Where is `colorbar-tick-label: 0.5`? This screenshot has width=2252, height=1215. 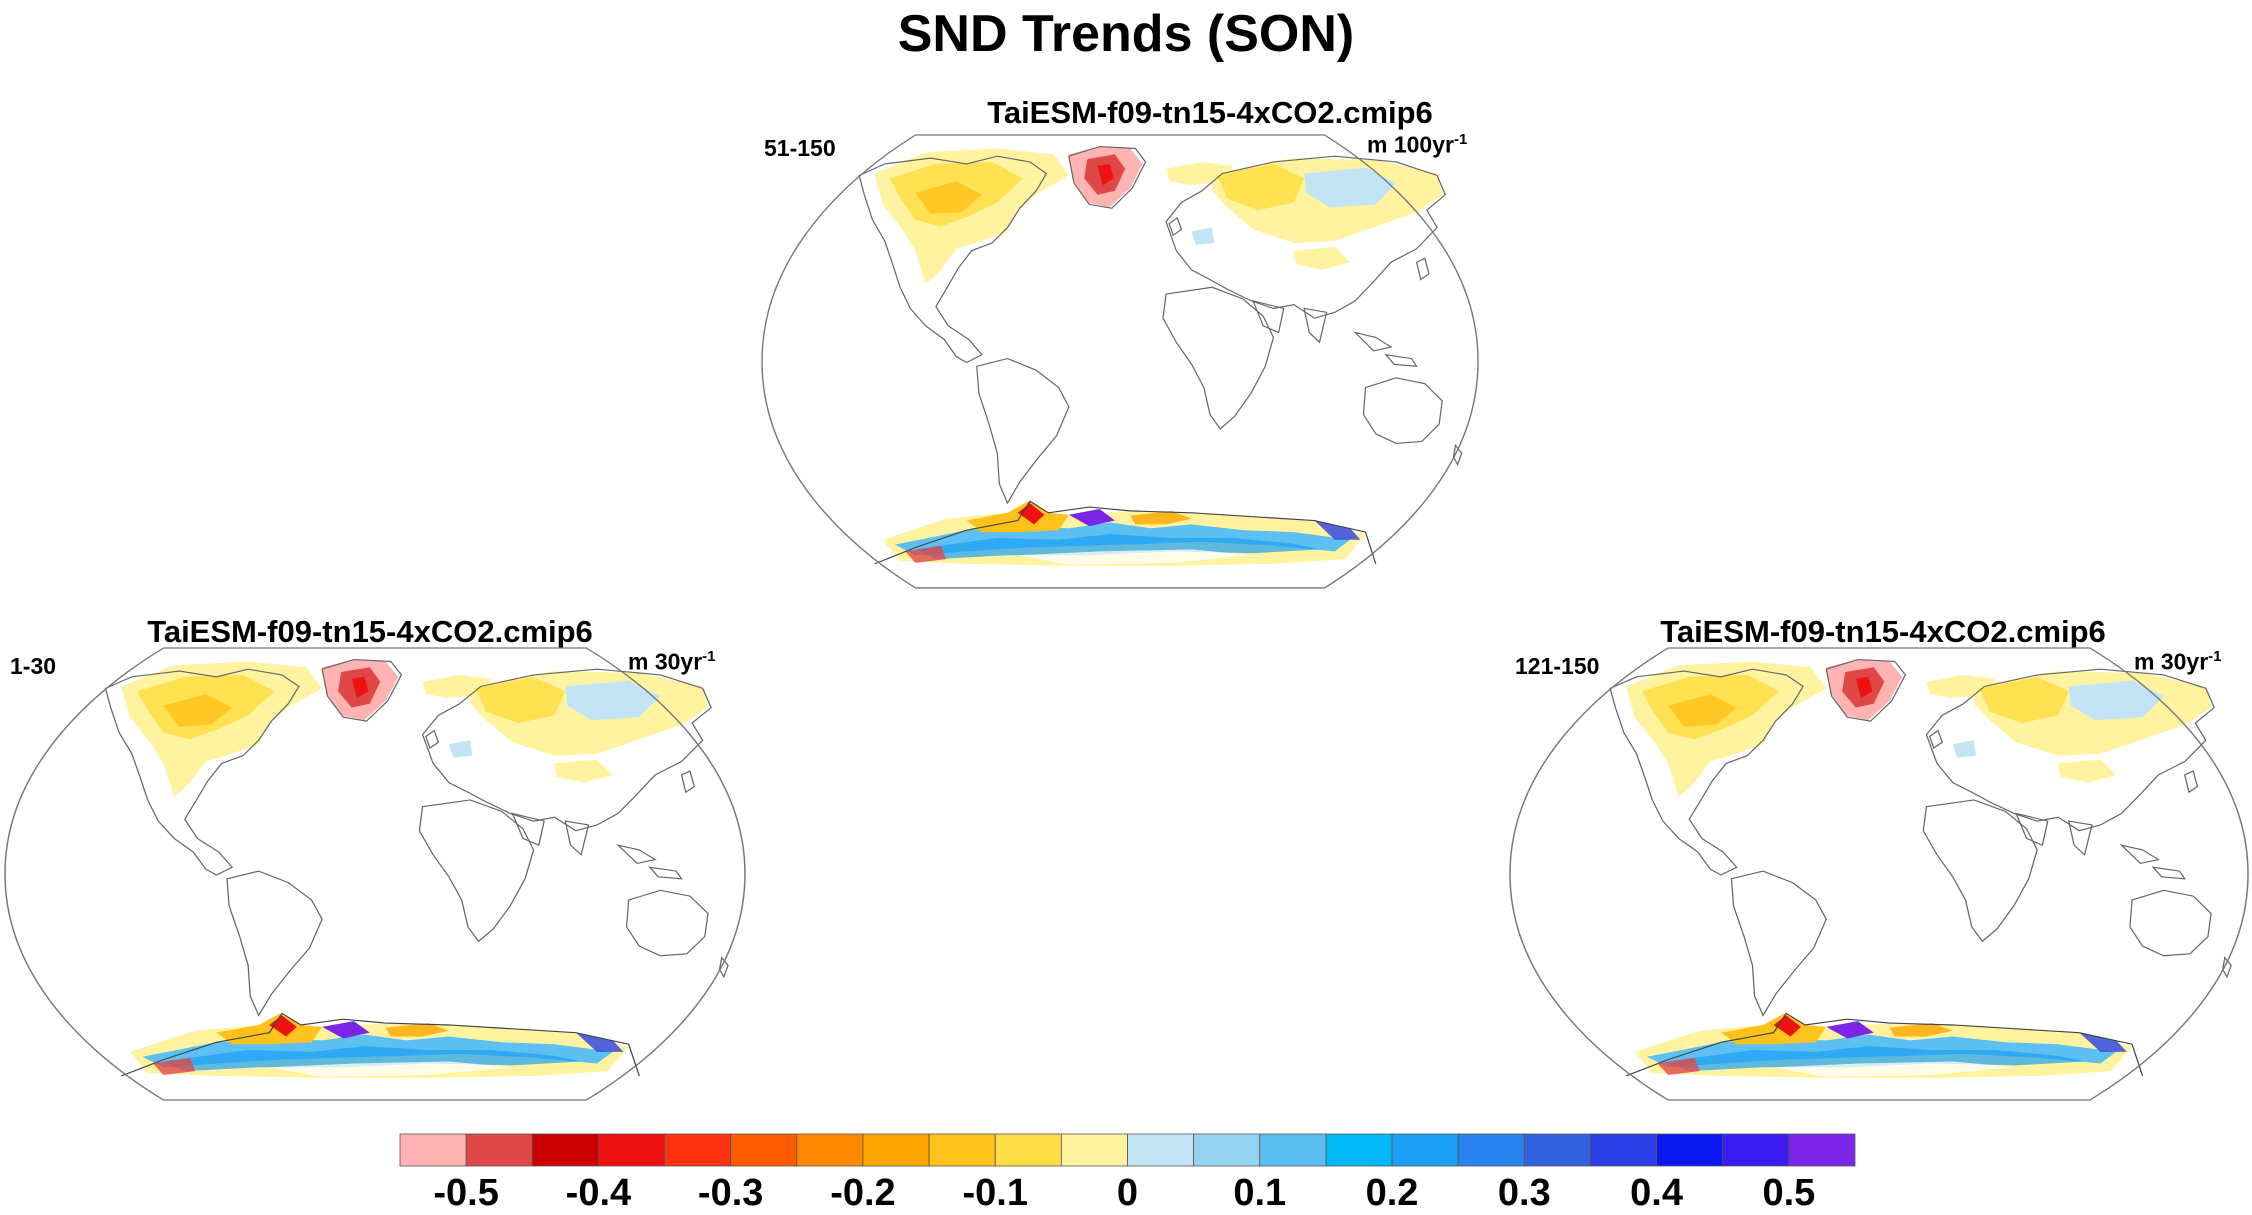
colorbar-tick-label: 0.5 is located at coordinates (1789, 1193).